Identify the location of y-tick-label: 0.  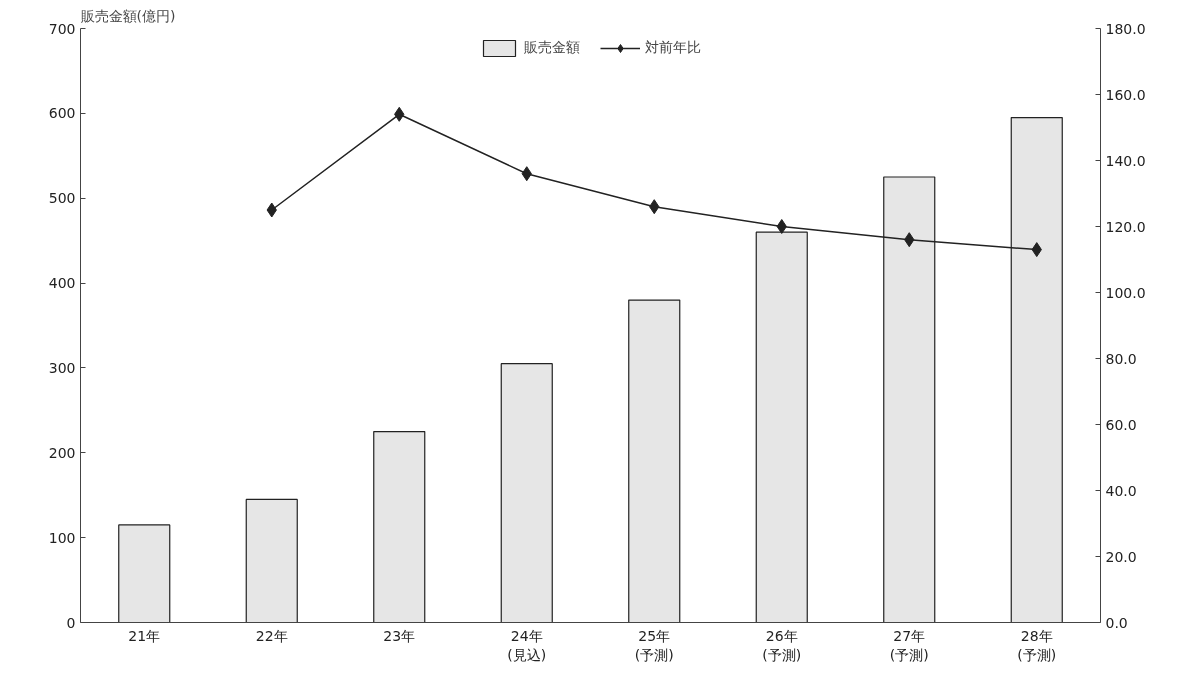
(71, 622).